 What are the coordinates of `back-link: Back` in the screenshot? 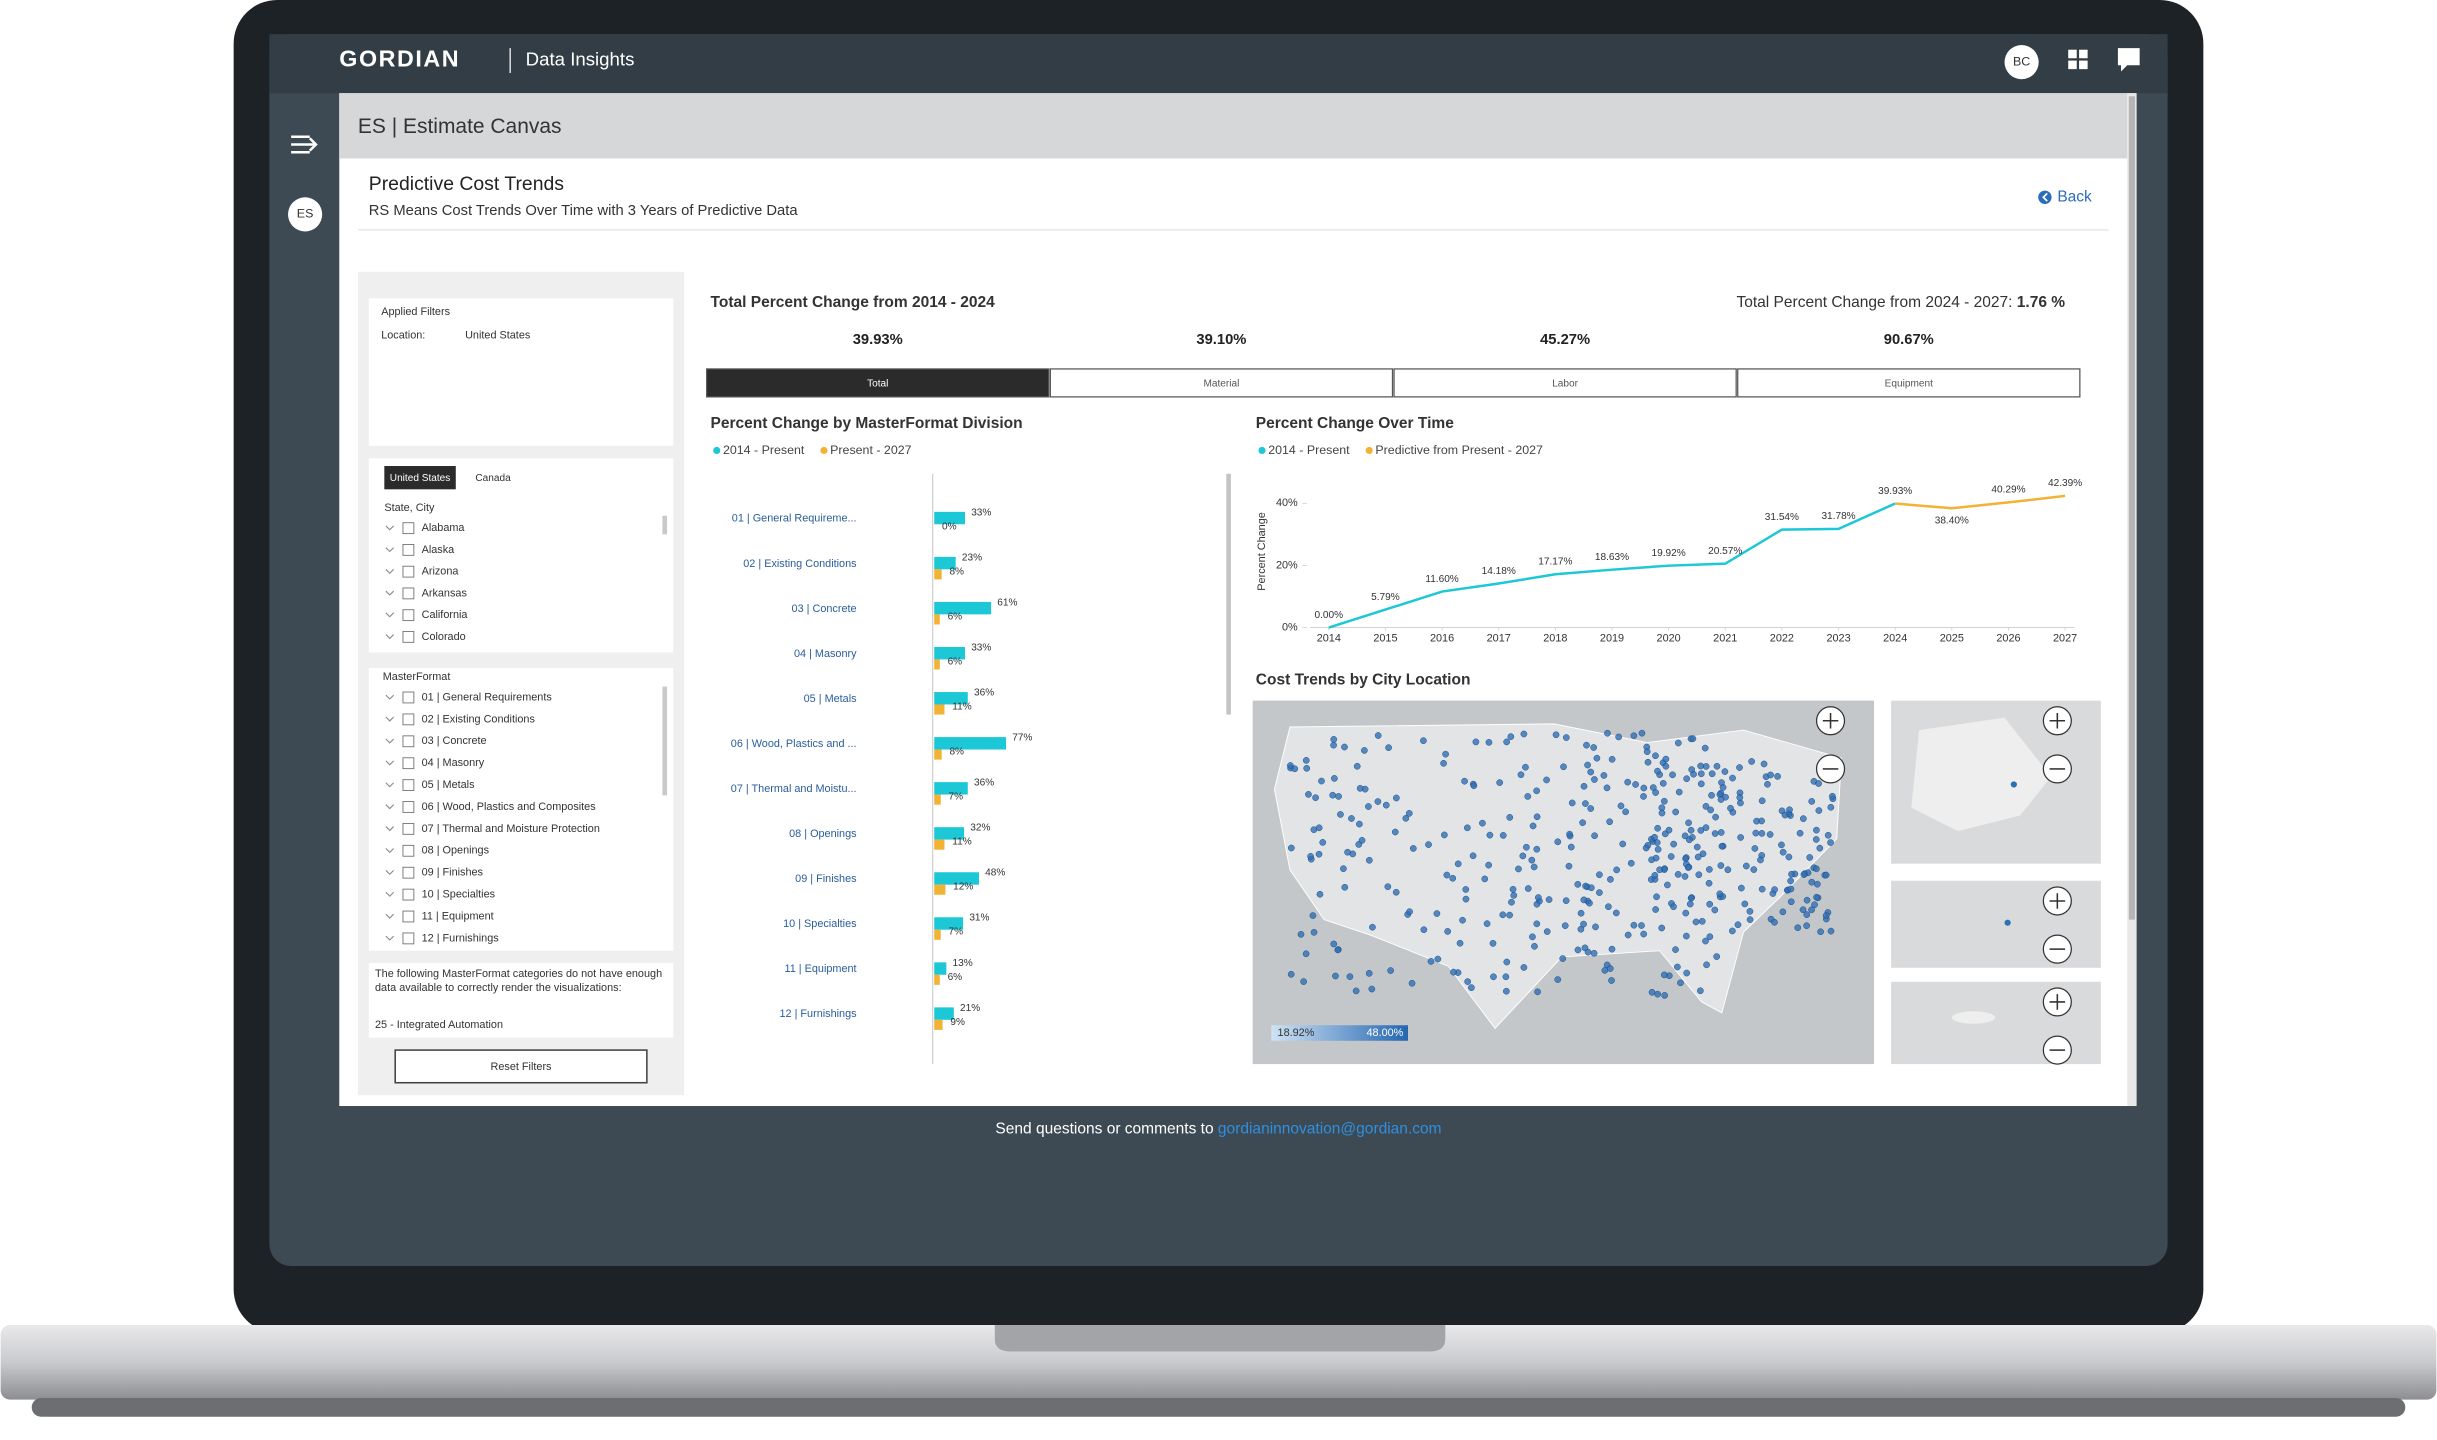 It's located at (2074, 196).